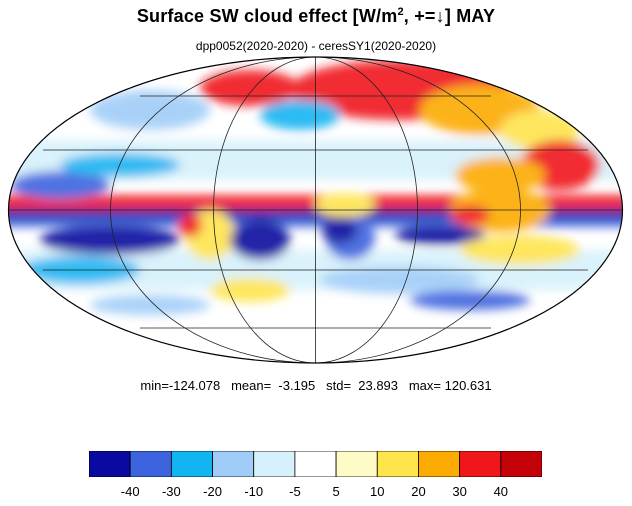 The height and width of the screenshot is (506, 632). What do you see at coordinates (459, 491) in the screenshot?
I see `colorbar-tick-label: 30` at bounding box center [459, 491].